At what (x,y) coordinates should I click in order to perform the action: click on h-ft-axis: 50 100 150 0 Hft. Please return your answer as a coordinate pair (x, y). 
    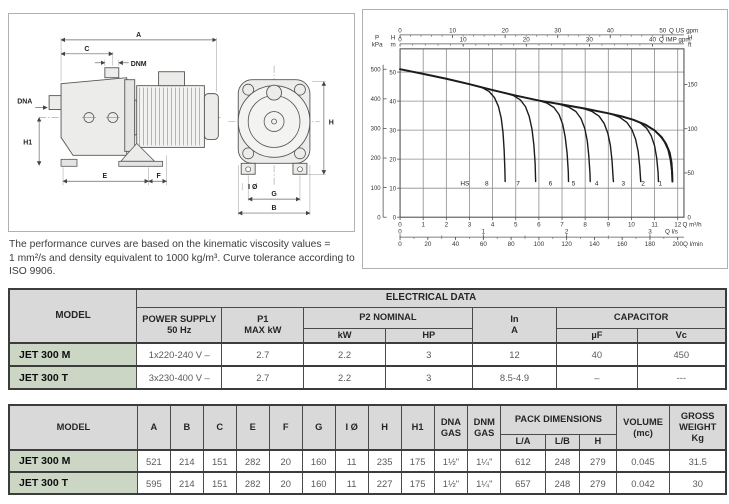
    Looking at the image, I should click on (690, 127).